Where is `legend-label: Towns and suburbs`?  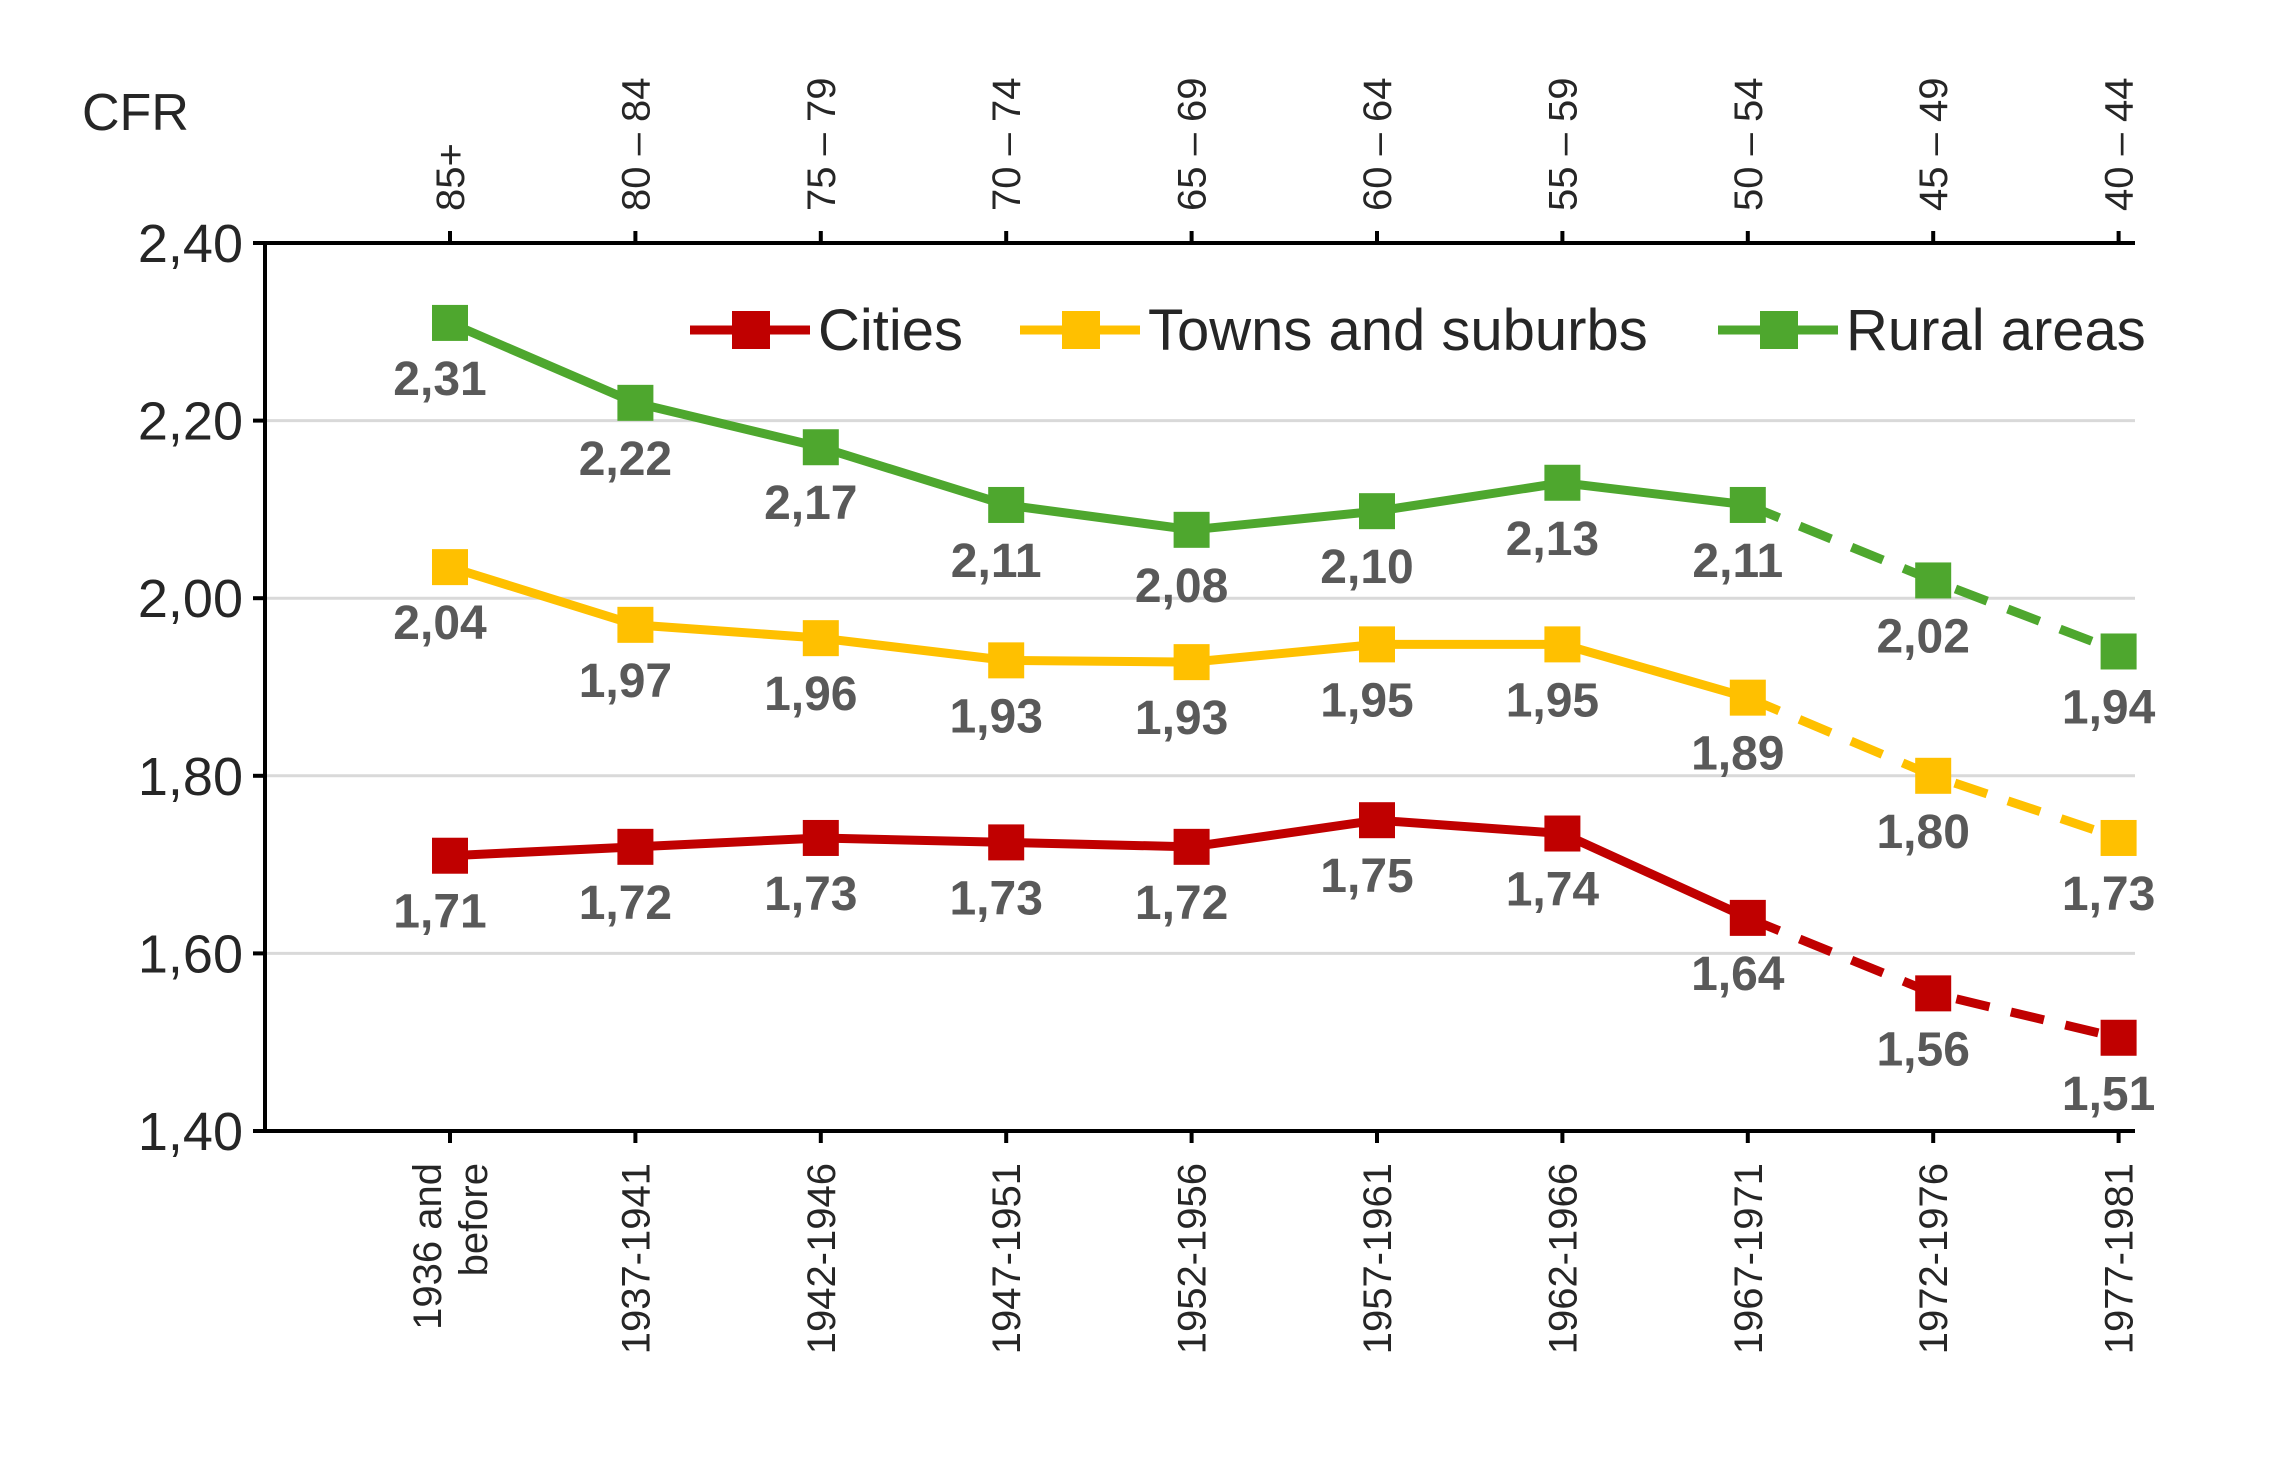
legend-label: Towns and suburbs is located at coordinates (1398, 330).